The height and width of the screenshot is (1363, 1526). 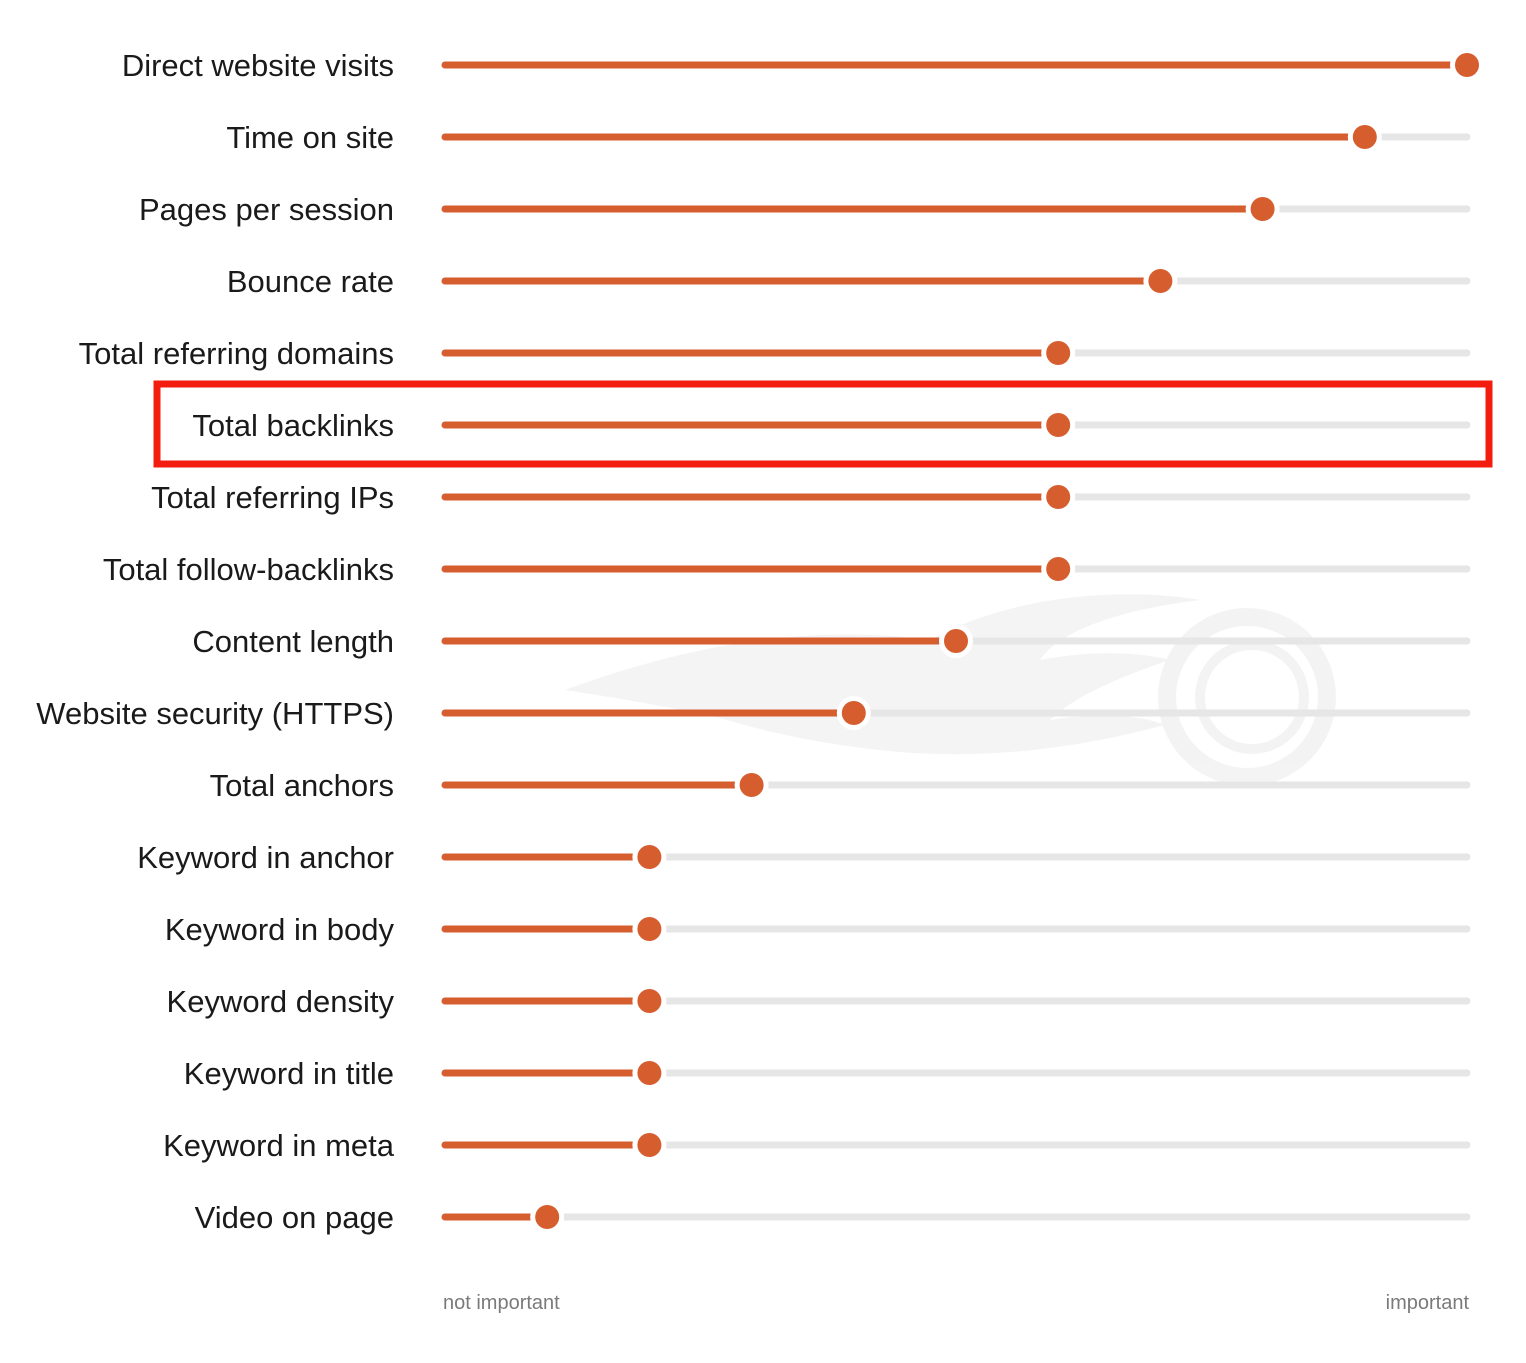 What do you see at coordinates (804, 857) in the screenshot?
I see `slider-row: Keyword in anchor` at bounding box center [804, 857].